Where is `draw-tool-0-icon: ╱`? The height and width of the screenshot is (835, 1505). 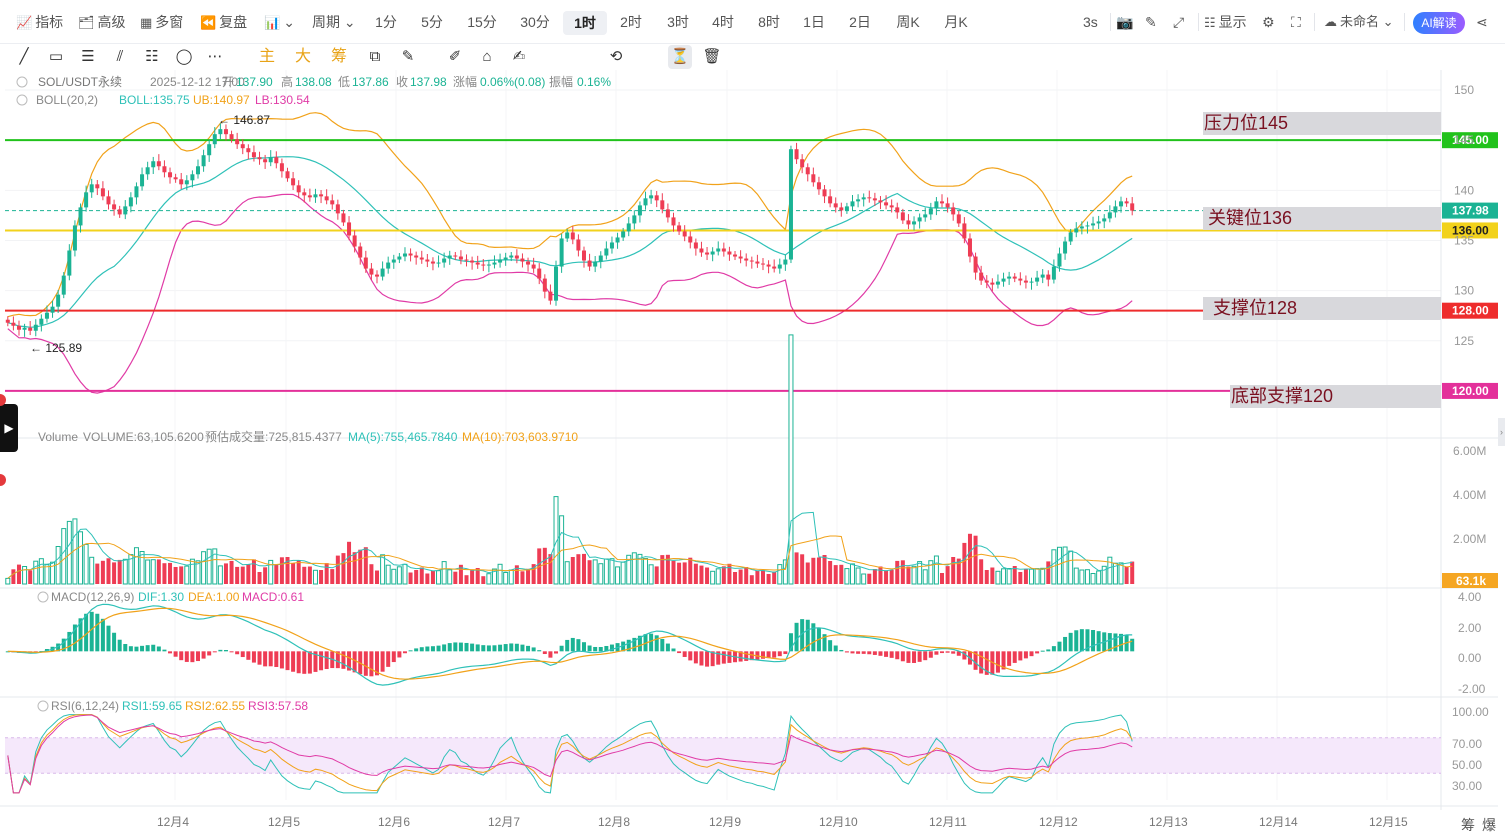 draw-tool-0-icon: ╱ is located at coordinates (24, 56).